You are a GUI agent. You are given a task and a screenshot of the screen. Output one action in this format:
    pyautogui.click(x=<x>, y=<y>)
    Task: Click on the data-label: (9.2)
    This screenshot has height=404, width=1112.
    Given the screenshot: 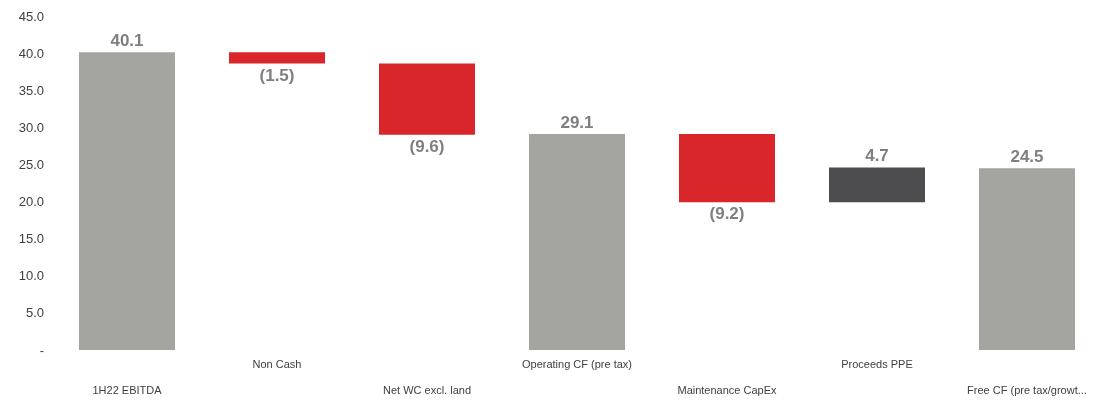 What is the action you would take?
    pyautogui.click(x=727, y=214)
    